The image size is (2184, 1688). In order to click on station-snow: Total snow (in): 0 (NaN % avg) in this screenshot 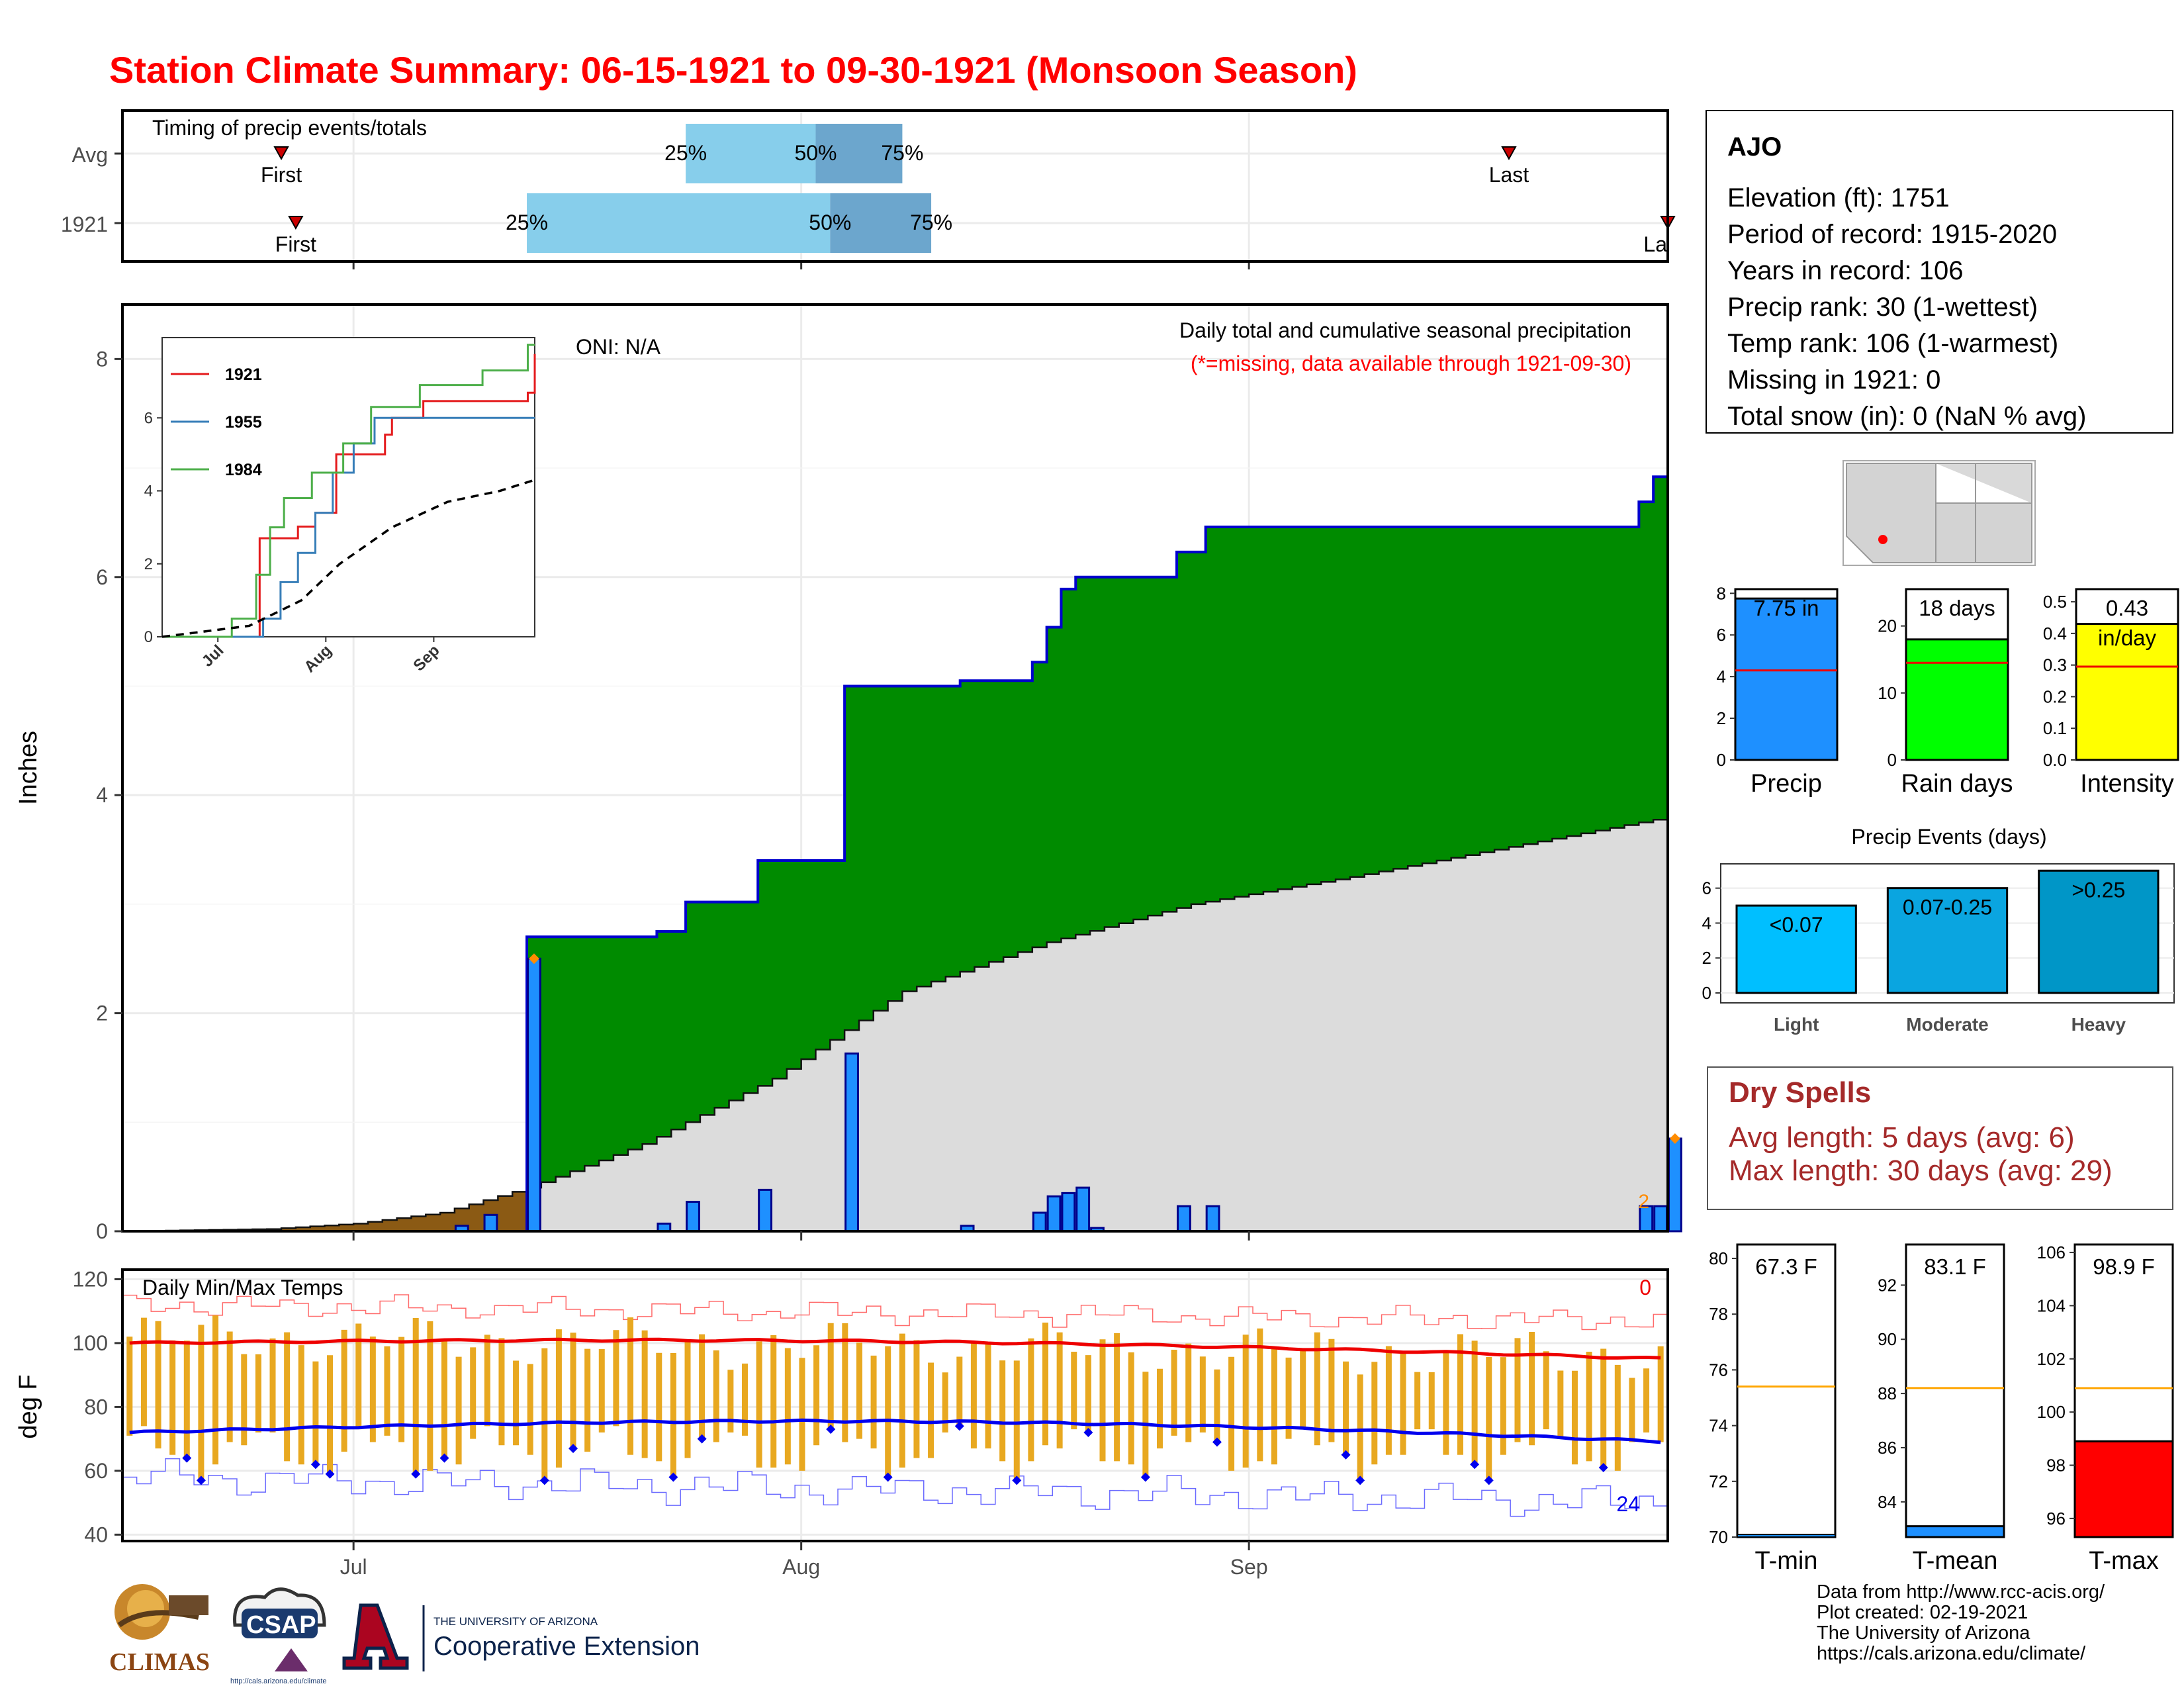, I will do `click(1906, 416)`.